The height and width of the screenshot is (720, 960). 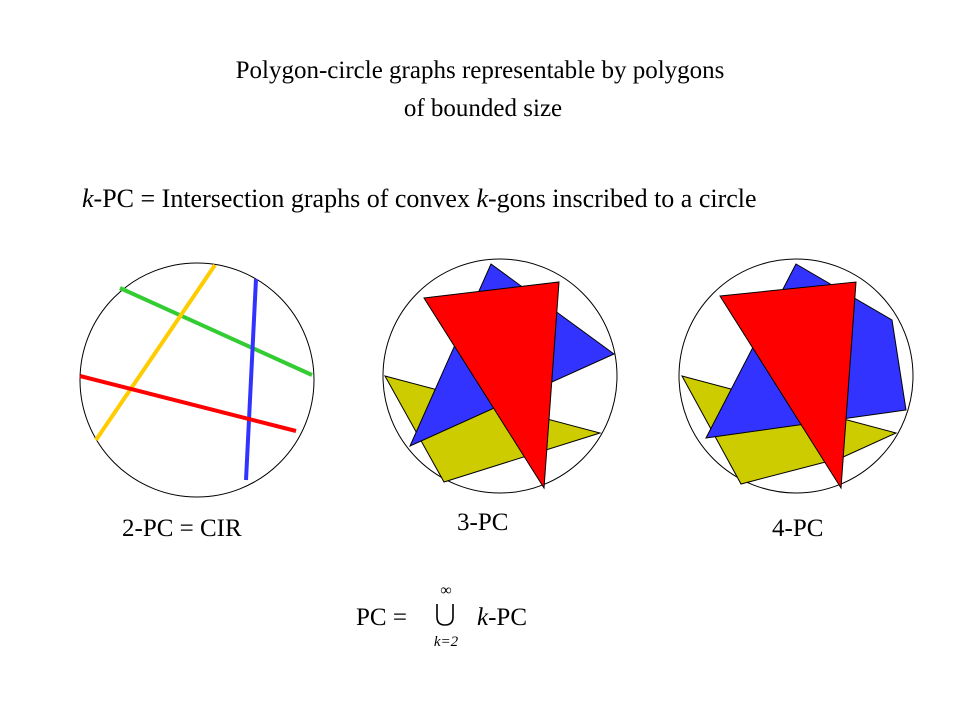 I want to click on triangle-red-4pc, so click(x=788, y=385).